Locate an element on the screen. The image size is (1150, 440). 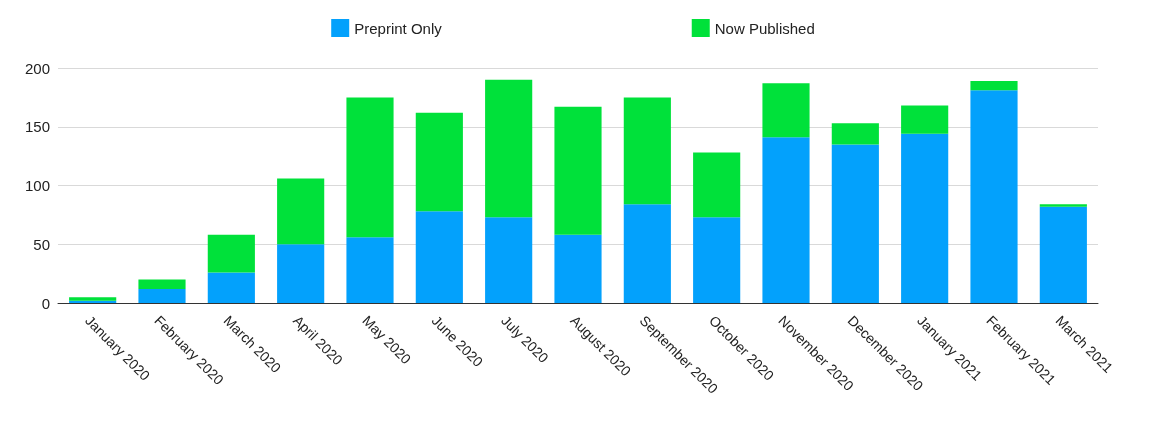
legend-label: Preprint Only is located at coordinates (398, 28).